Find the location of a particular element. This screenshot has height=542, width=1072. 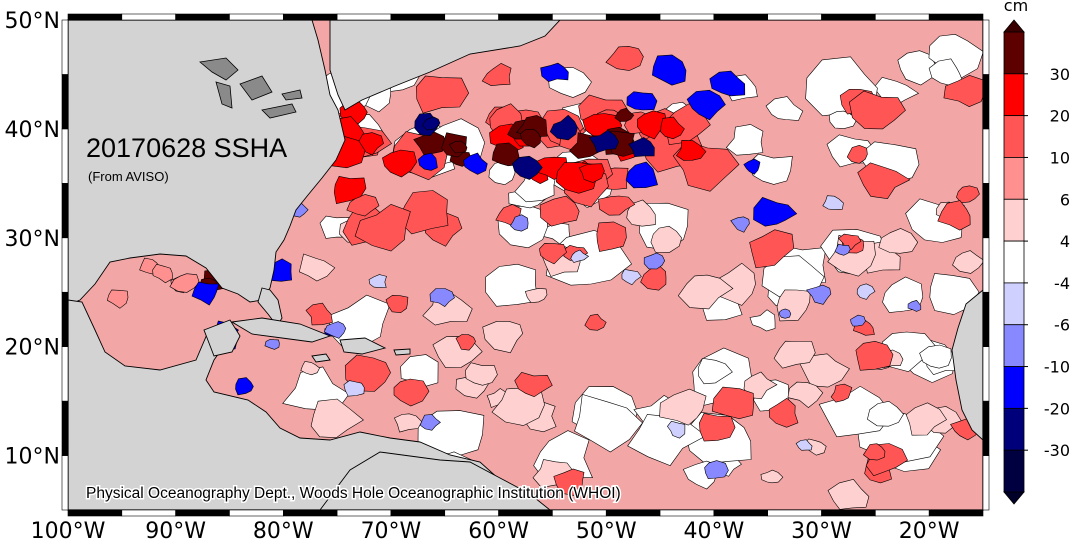

colorbar-arrow-bottom is located at coordinates (1014, 498).